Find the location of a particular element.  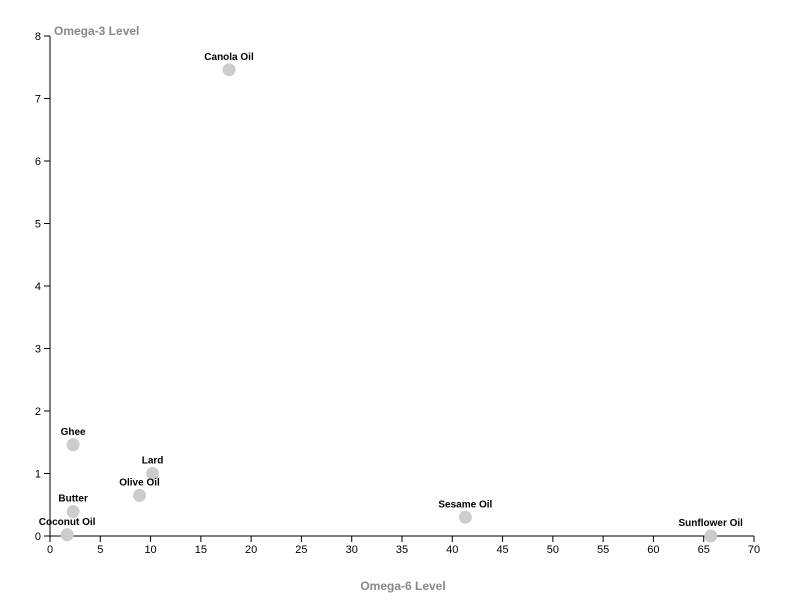

x-axis: 0 5 10 15 20 25 30 35 40 45 50 55 60 65 70 is located at coordinates (403, 545).